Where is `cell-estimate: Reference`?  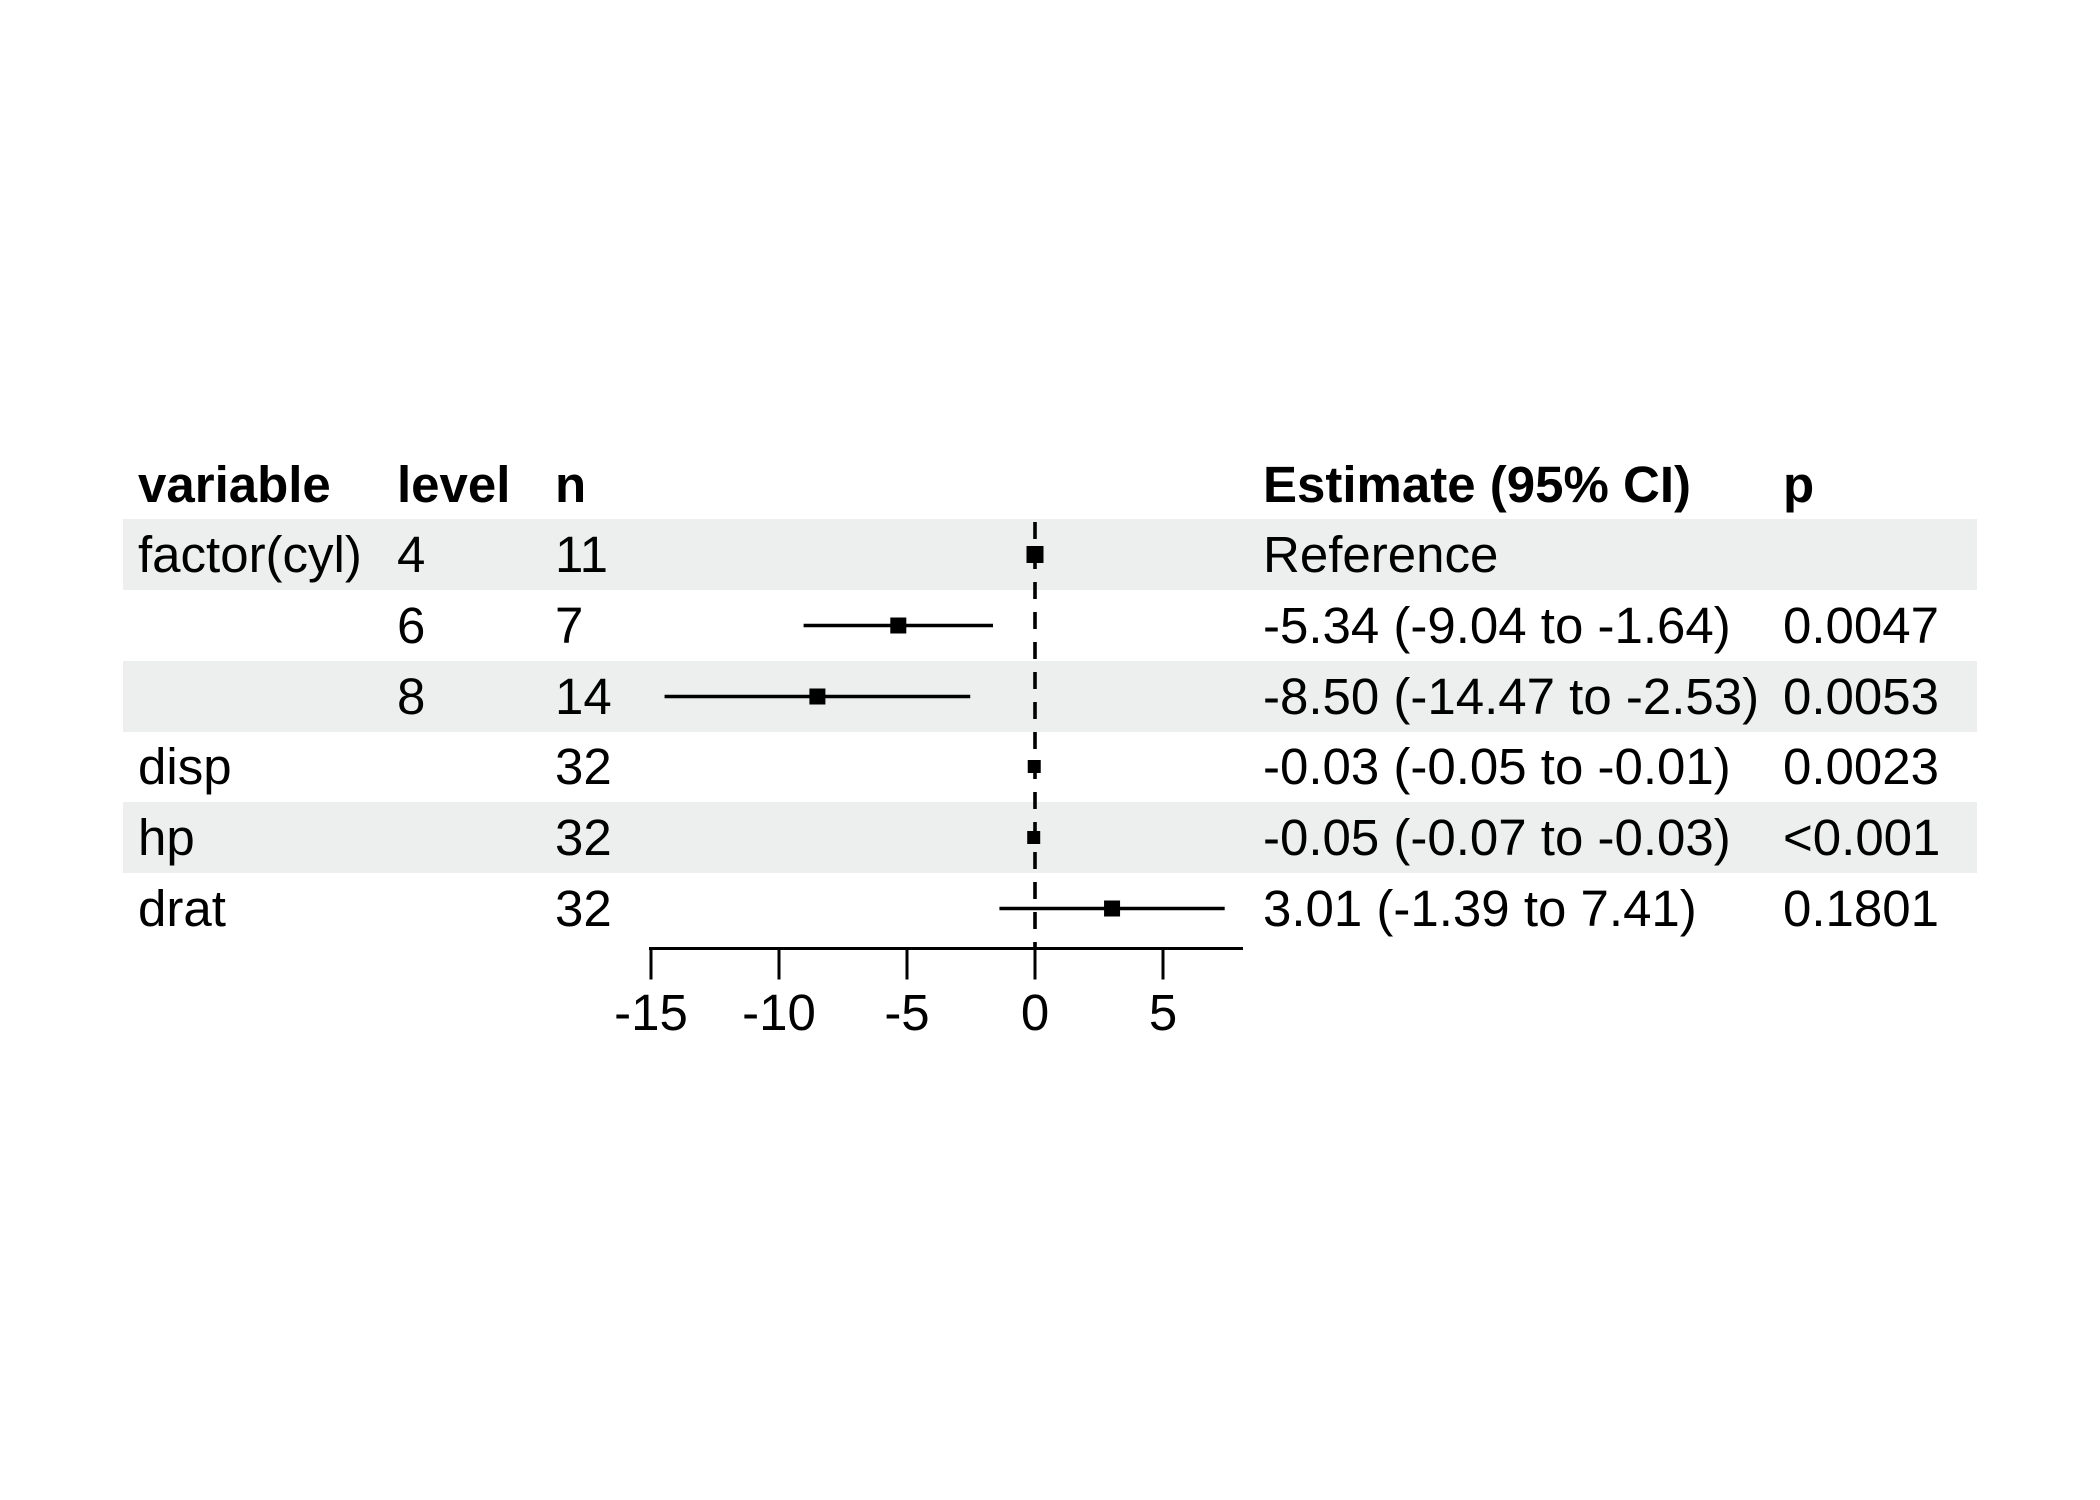
cell-estimate: Reference is located at coordinates (1381, 554).